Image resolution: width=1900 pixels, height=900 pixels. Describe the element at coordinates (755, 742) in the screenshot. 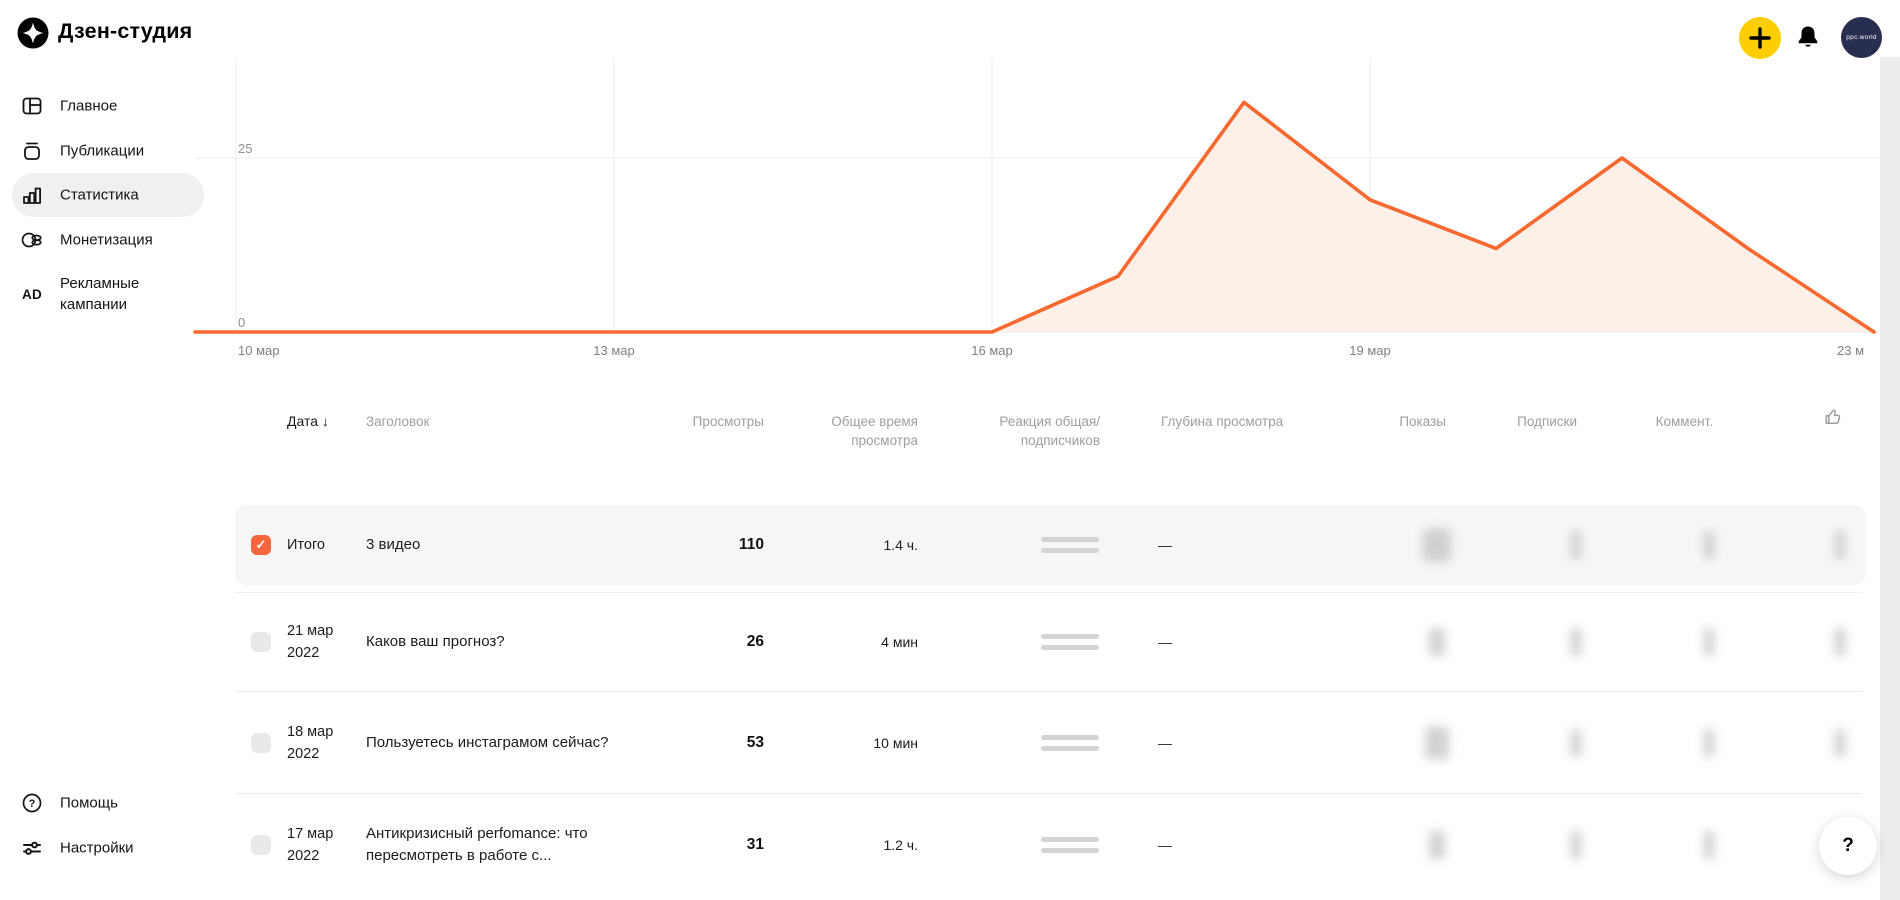

I see `row-views-value: 53` at that location.